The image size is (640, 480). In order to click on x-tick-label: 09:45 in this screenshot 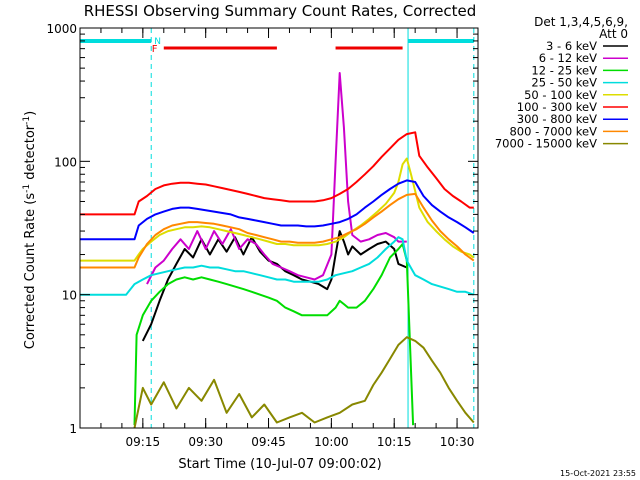, I will do `click(268, 442)`.